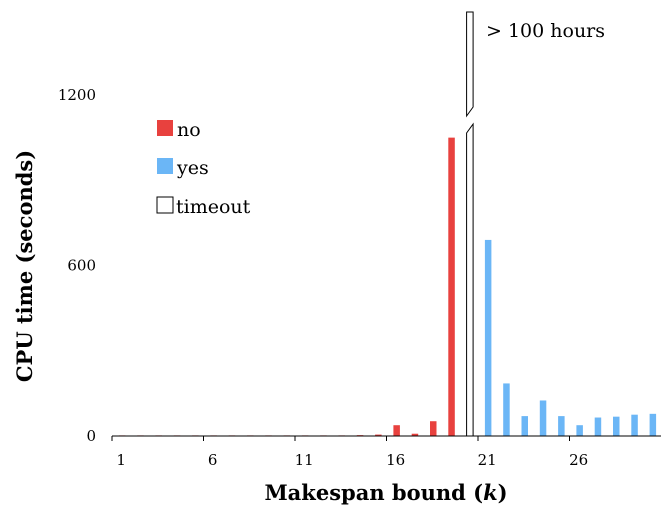  I want to click on timeout-annotation: > 100 hours, so click(545, 31).